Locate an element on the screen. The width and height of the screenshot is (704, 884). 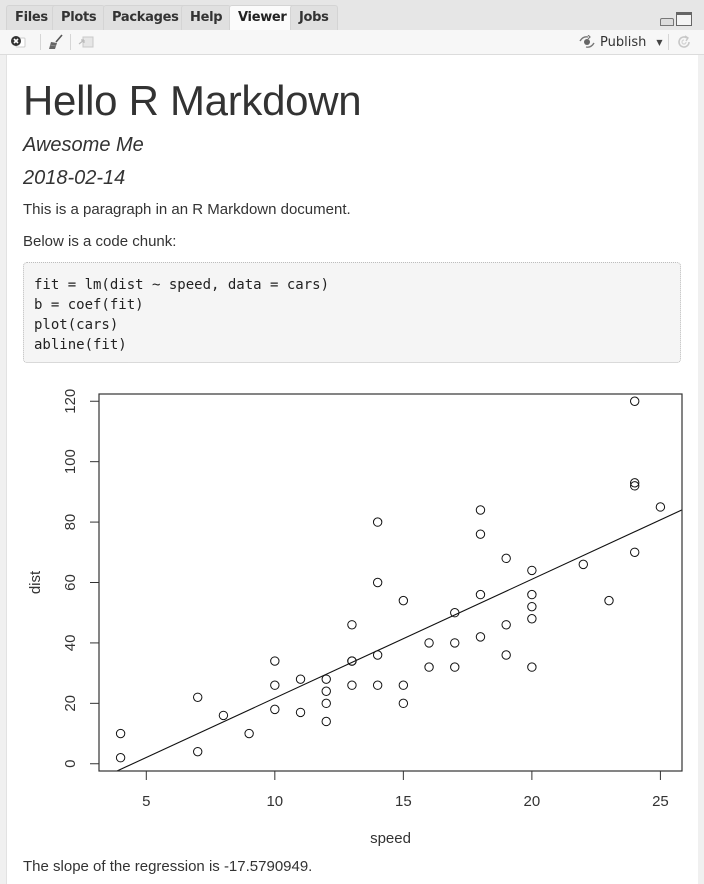
tab-label: Viewer is located at coordinates (262, 17).